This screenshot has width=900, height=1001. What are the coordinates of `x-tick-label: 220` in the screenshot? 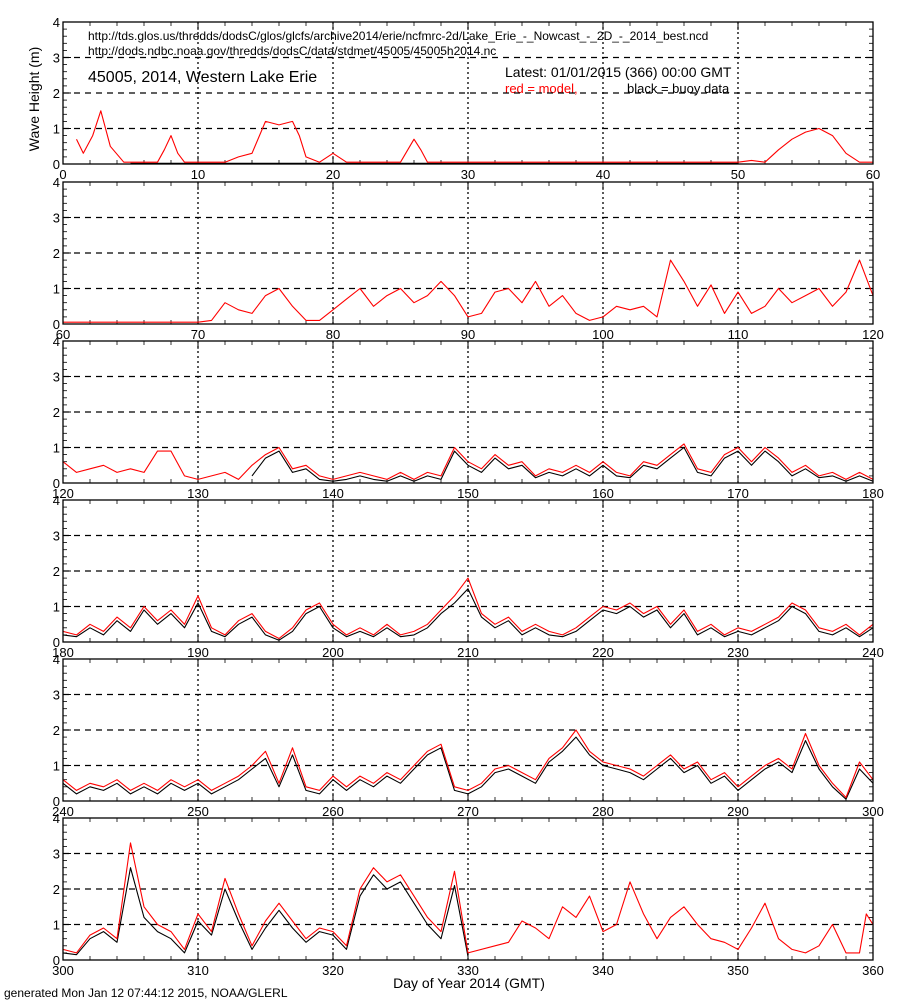 It's located at (603, 652).